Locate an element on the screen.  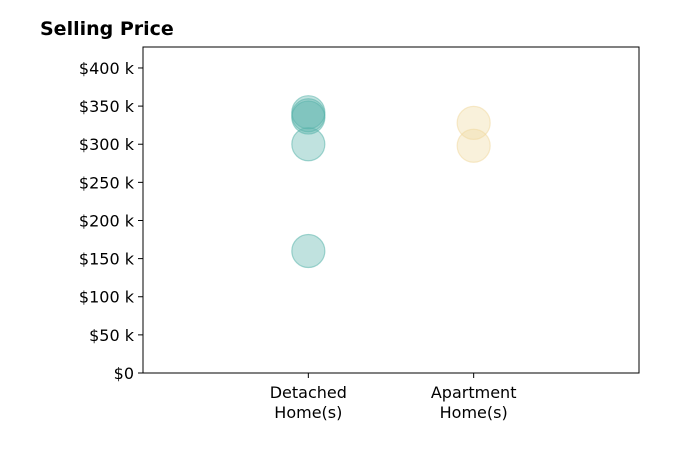
x-tick-label: Detached Home(s) is located at coordinates (308, 402).